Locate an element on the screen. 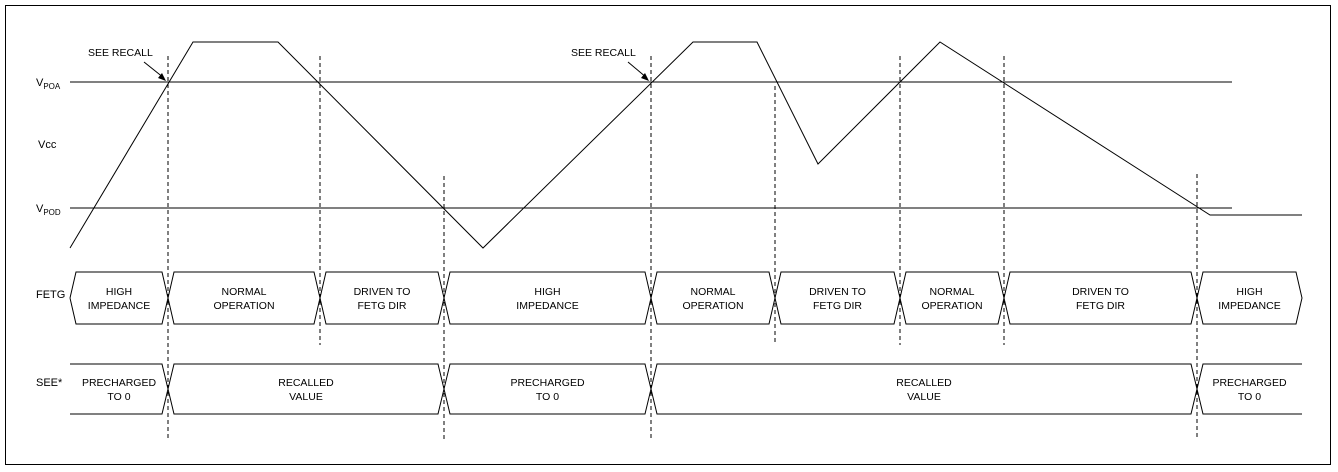 This screenshot has width=1338, height=472. vpod-label: VPOD is located at coordinates (48, 210).